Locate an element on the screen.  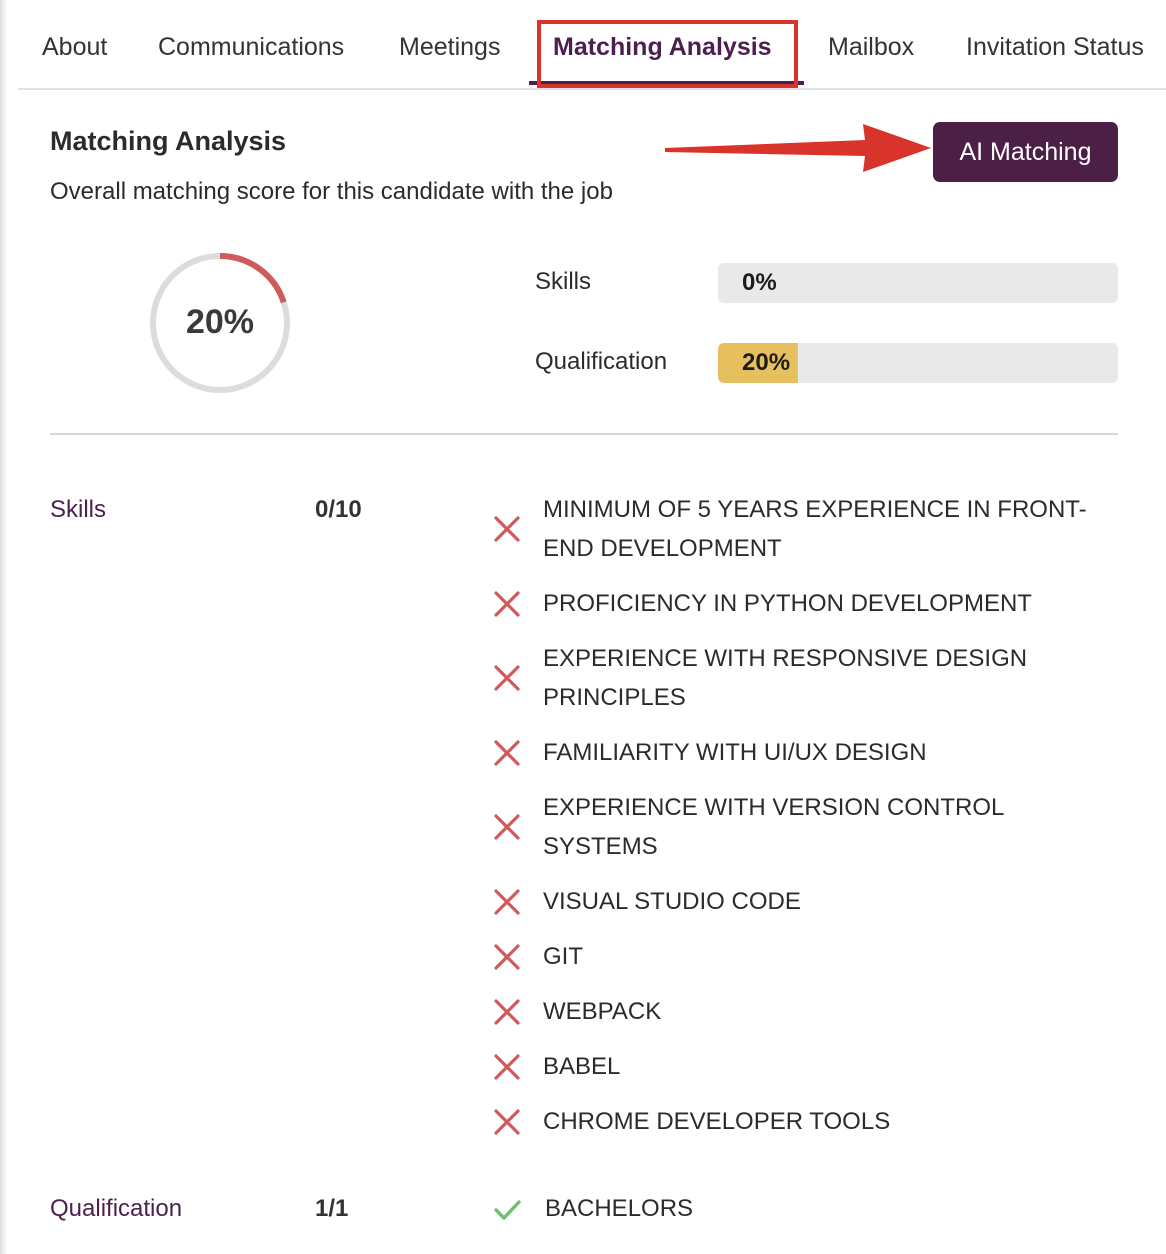
skill-item: FAMILIARITY WITH UI/UX DESIGN is located at coordinates (800, 752).